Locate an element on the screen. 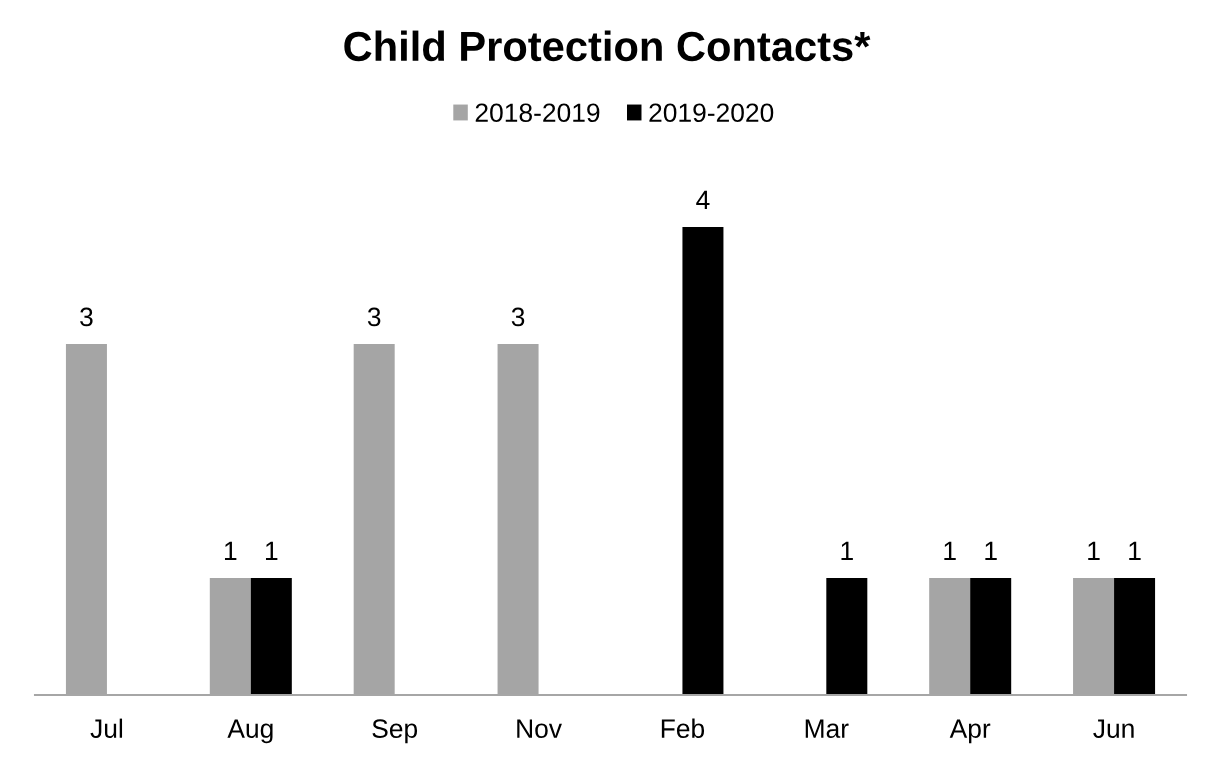  x-tick-label: Jul is located at coordinates (106, 728).